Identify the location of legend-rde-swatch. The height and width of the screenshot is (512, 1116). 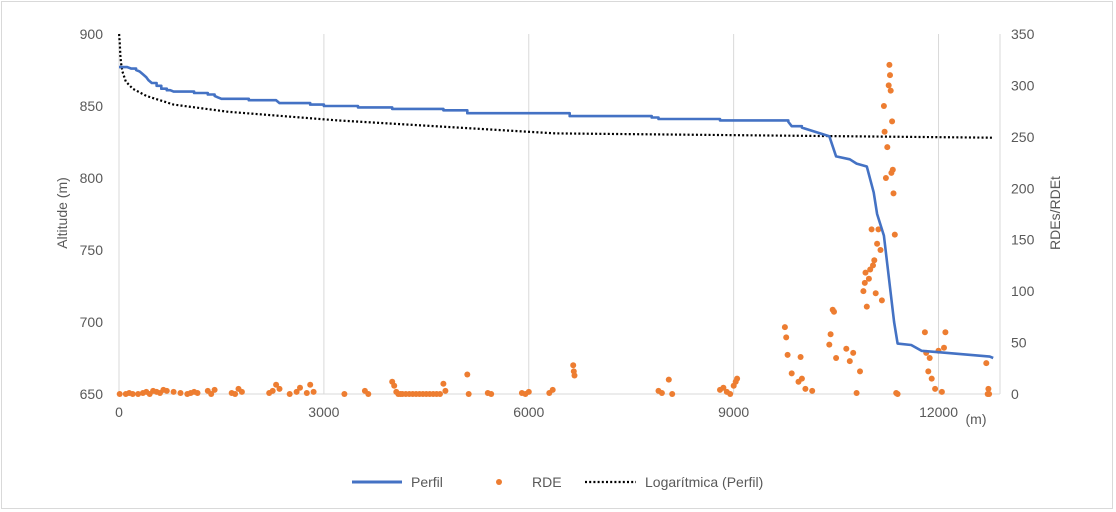
(499, 482).